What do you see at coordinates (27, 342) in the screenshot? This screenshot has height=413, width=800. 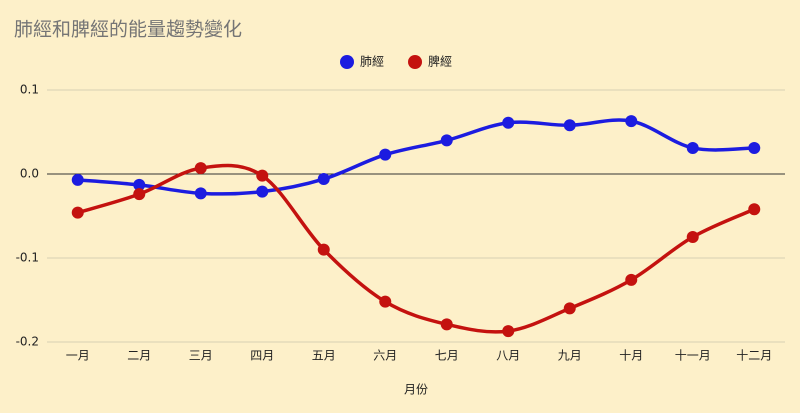 I see `y-tick-label: -0.2` at bounding box center [27, 342].